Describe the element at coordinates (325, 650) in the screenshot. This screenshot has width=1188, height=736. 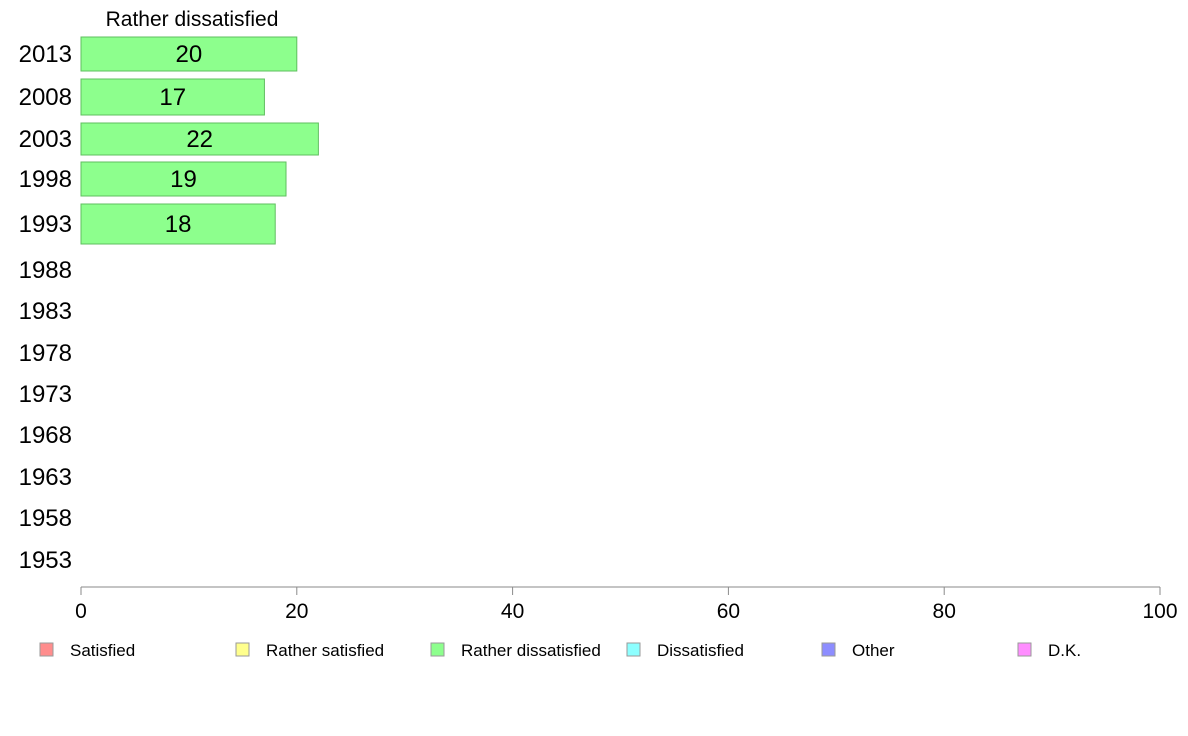
I see `legend-label: Rather satisfied` at that location.